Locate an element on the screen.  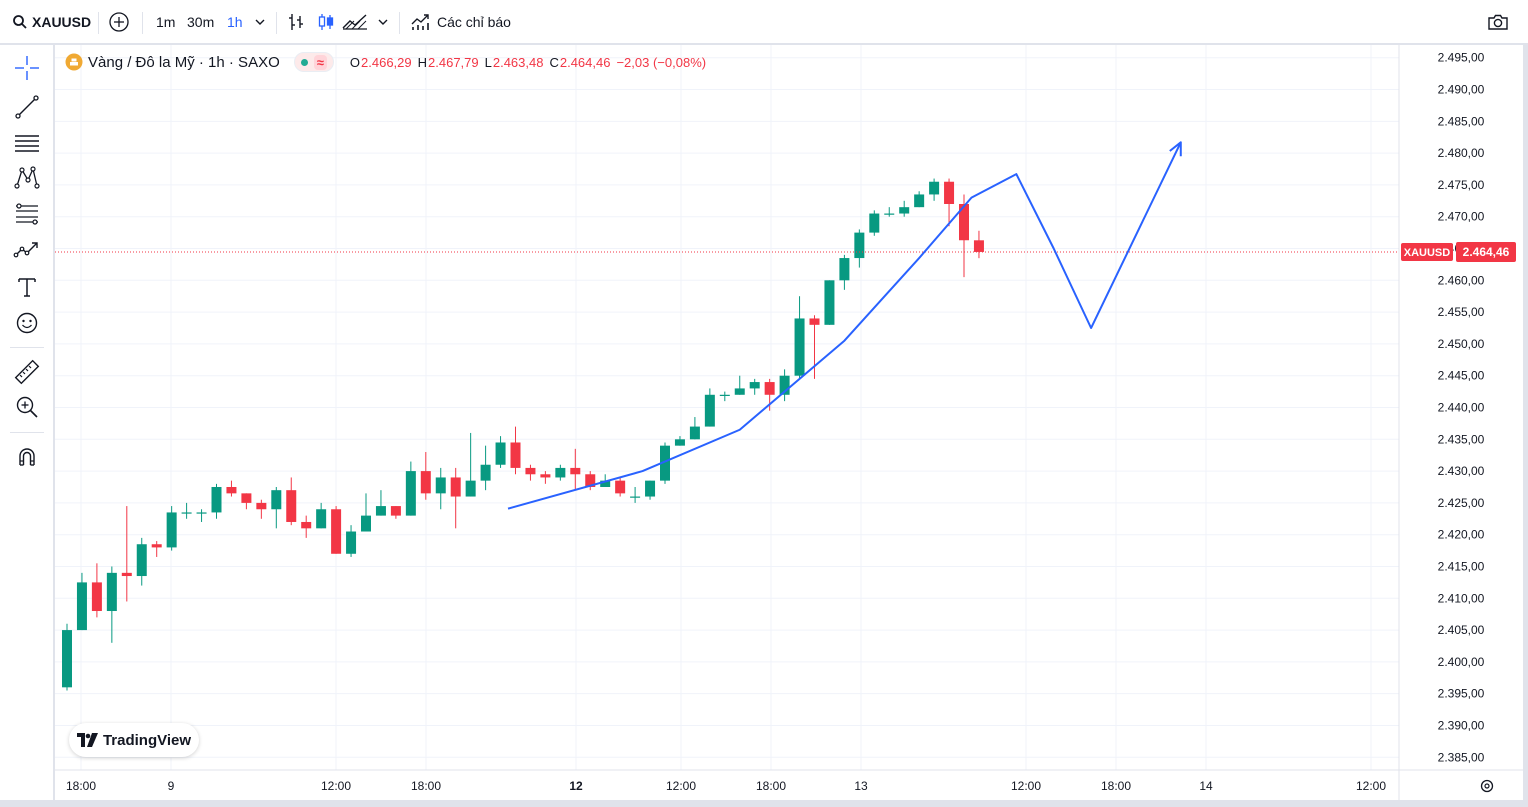
trendline-tool is located at coordinates (27, 107).